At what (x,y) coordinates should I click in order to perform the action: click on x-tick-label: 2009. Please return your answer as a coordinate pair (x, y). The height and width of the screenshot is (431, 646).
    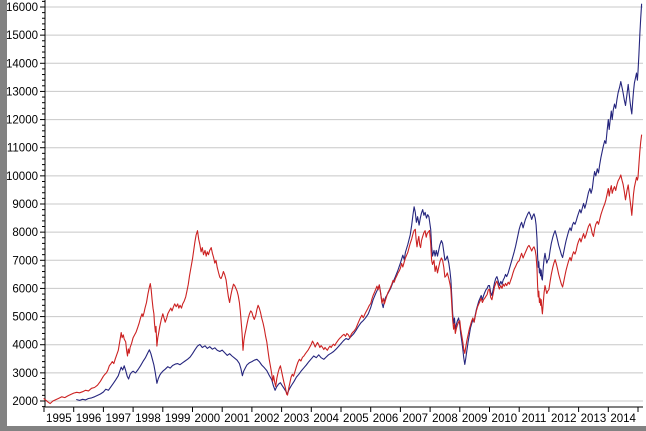
    Looking at the image, I should click on (475, 419).